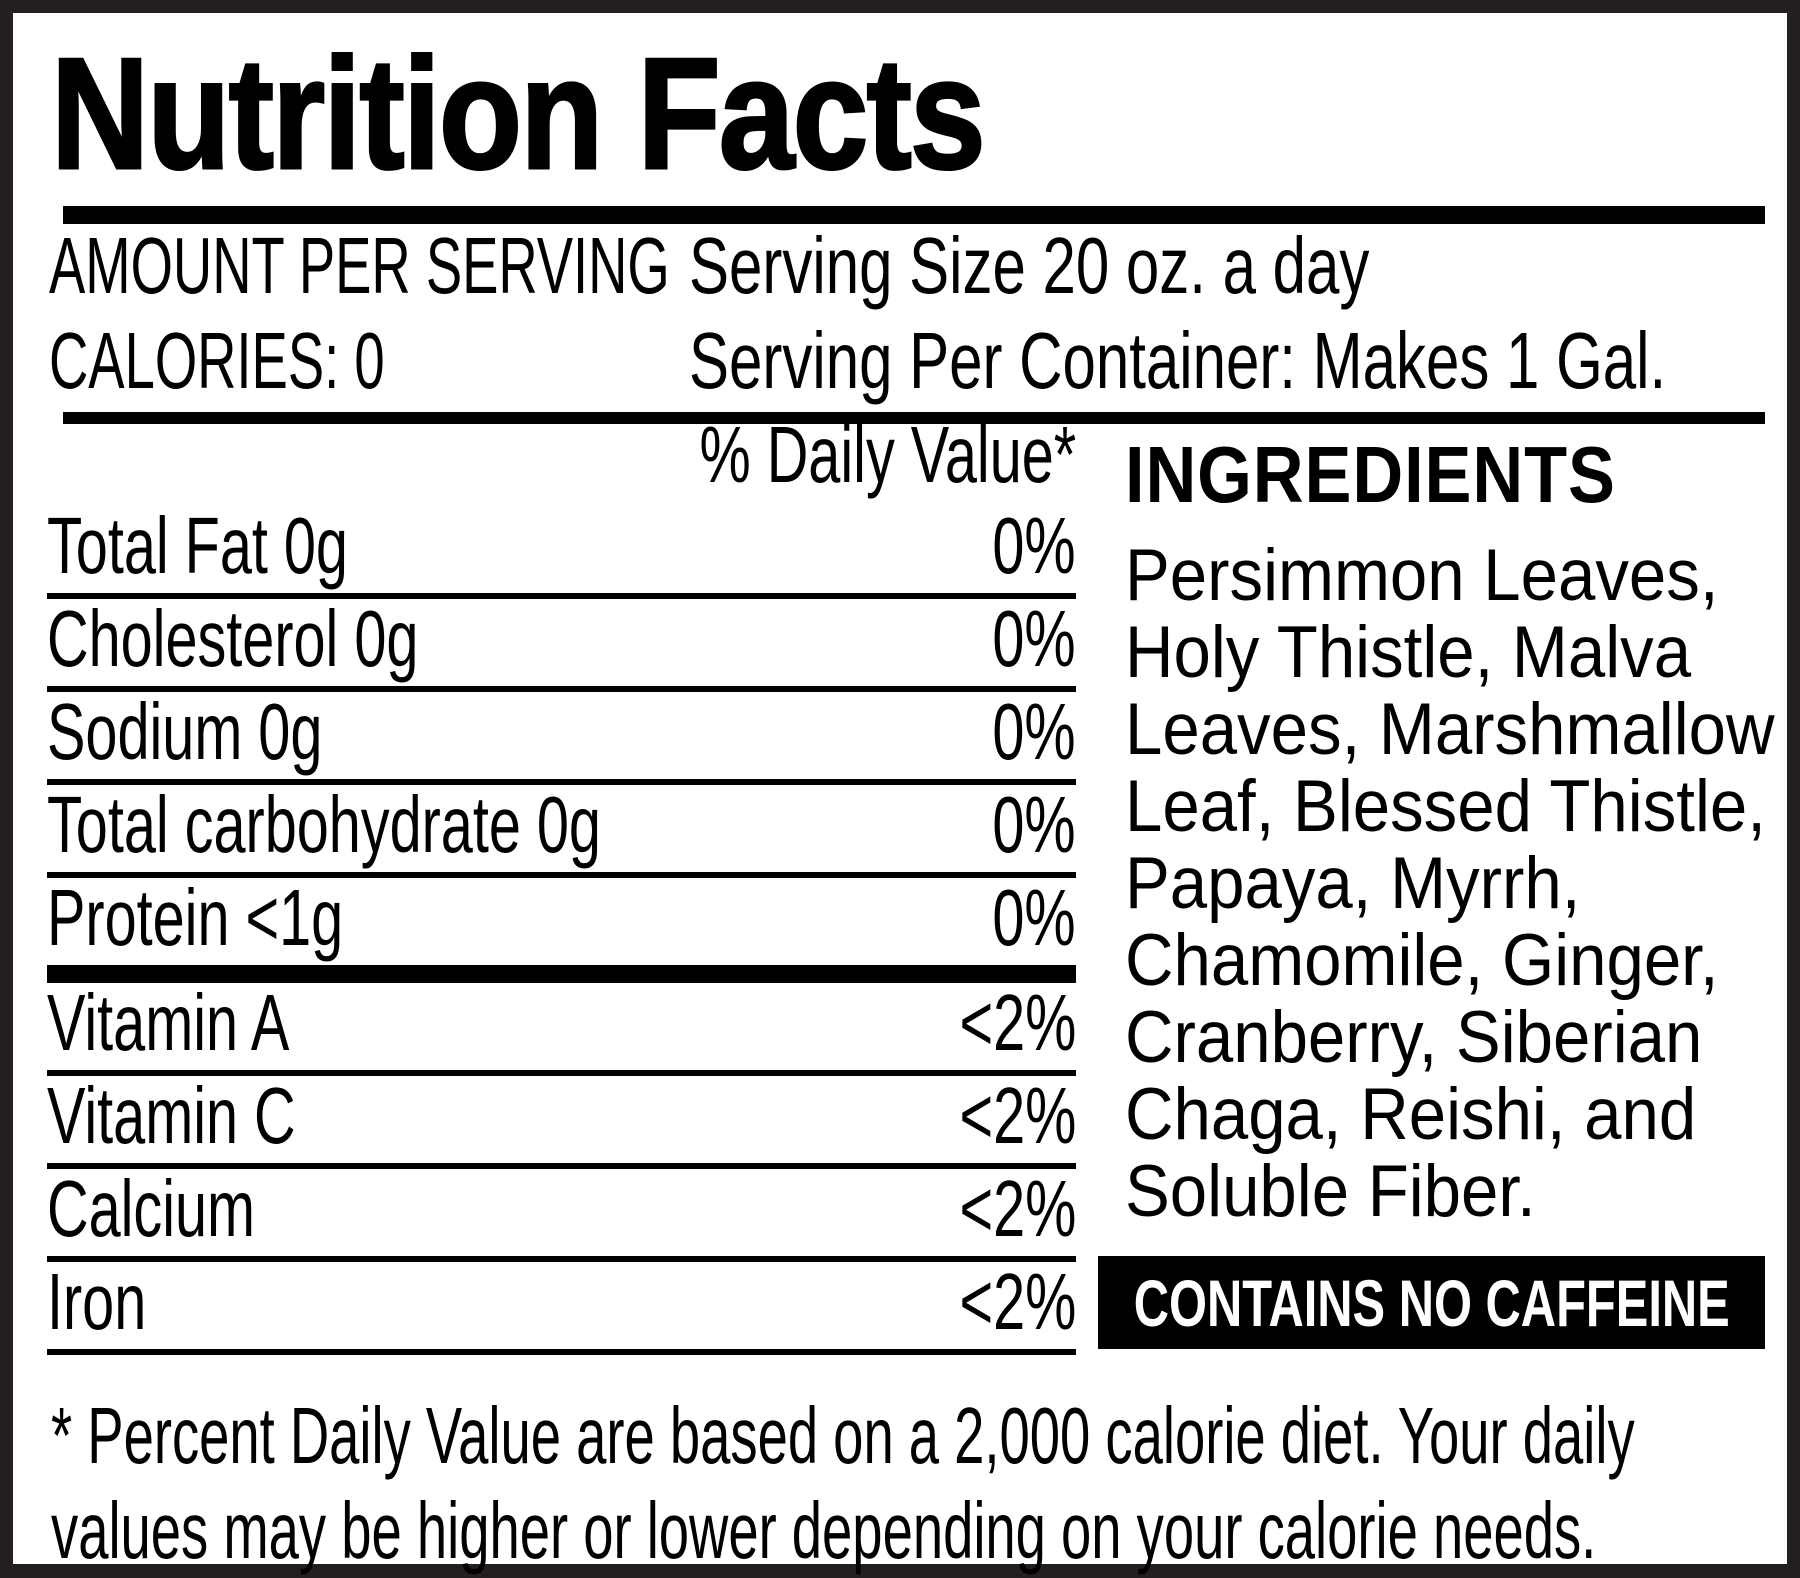 The height and width of the screenshot is (1578, 1800). What do you see at coordinates (1330, 1191) in the screenshot?
I see `list-item: Soluble Fiber.` at bounding box center [1330, 1191].